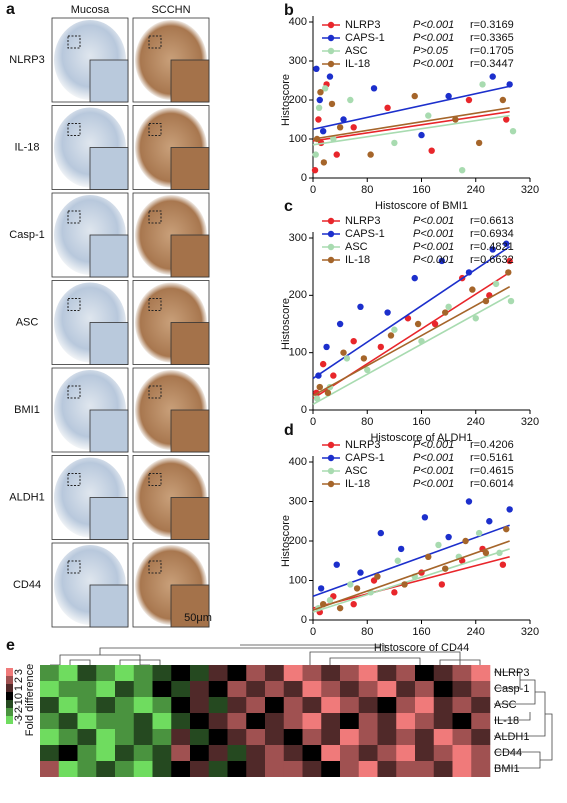 This screenshot has width=567, height=803. Describe the element at coordinates (298, 501) in the screenshot. I see `y-tick-label: 300` at that location.